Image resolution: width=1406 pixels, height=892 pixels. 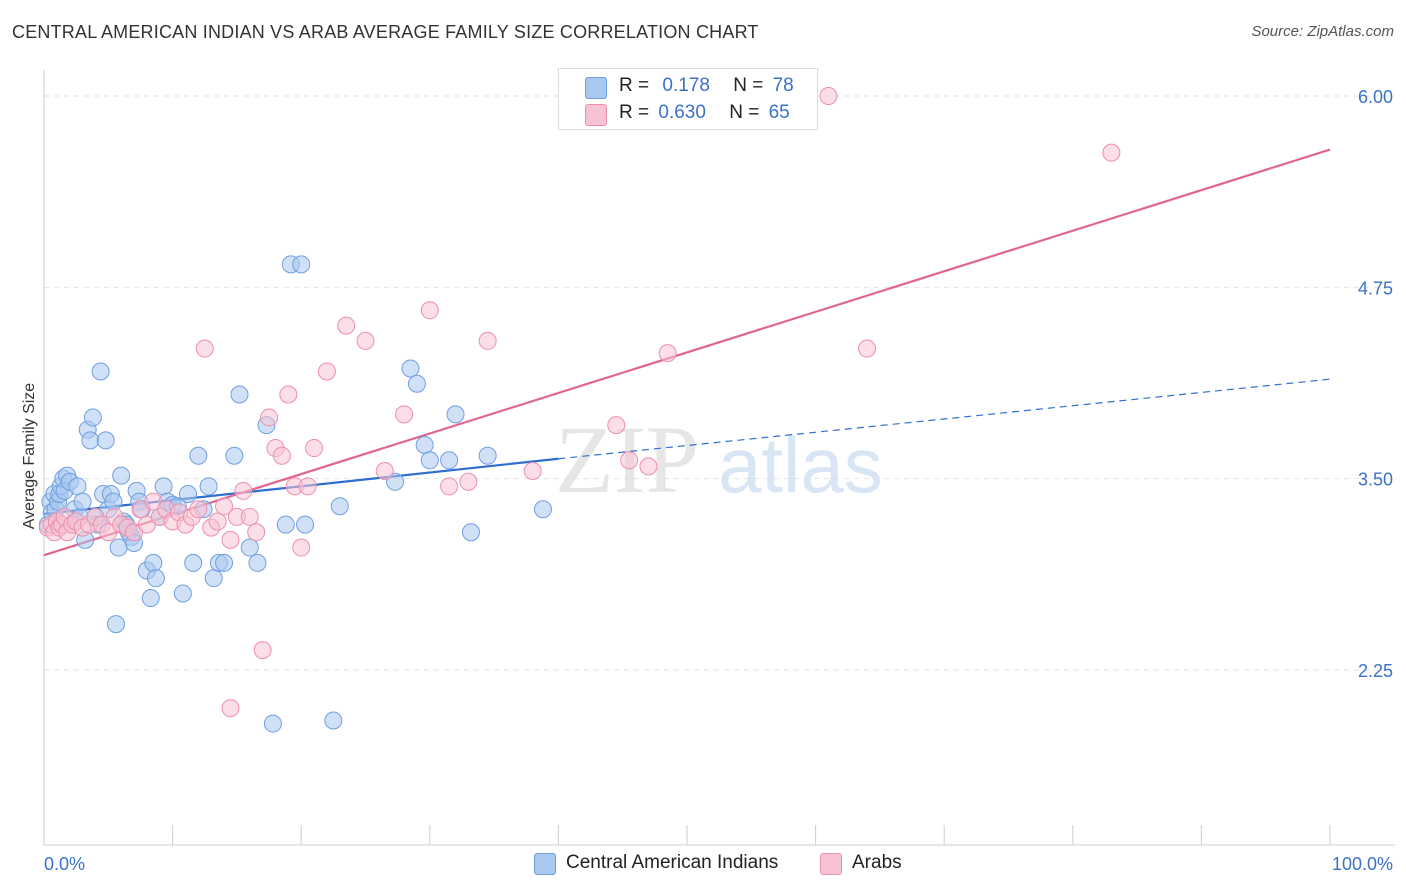 What do you see at coordinates (744, 112) in the screenshot?
I see `legend-n-label: N =` at bounding box center [744, 112].